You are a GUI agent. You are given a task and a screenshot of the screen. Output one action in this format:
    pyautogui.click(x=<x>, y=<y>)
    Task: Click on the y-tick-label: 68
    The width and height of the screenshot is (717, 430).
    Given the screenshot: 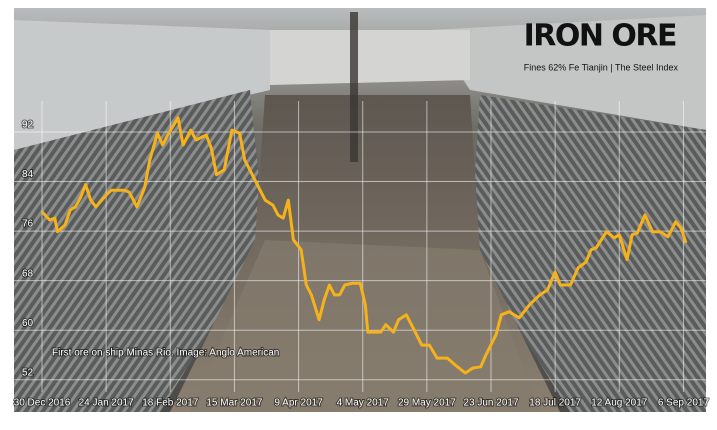 What is the action you would take?
    pyautogui.click(x=28, y=273)
    